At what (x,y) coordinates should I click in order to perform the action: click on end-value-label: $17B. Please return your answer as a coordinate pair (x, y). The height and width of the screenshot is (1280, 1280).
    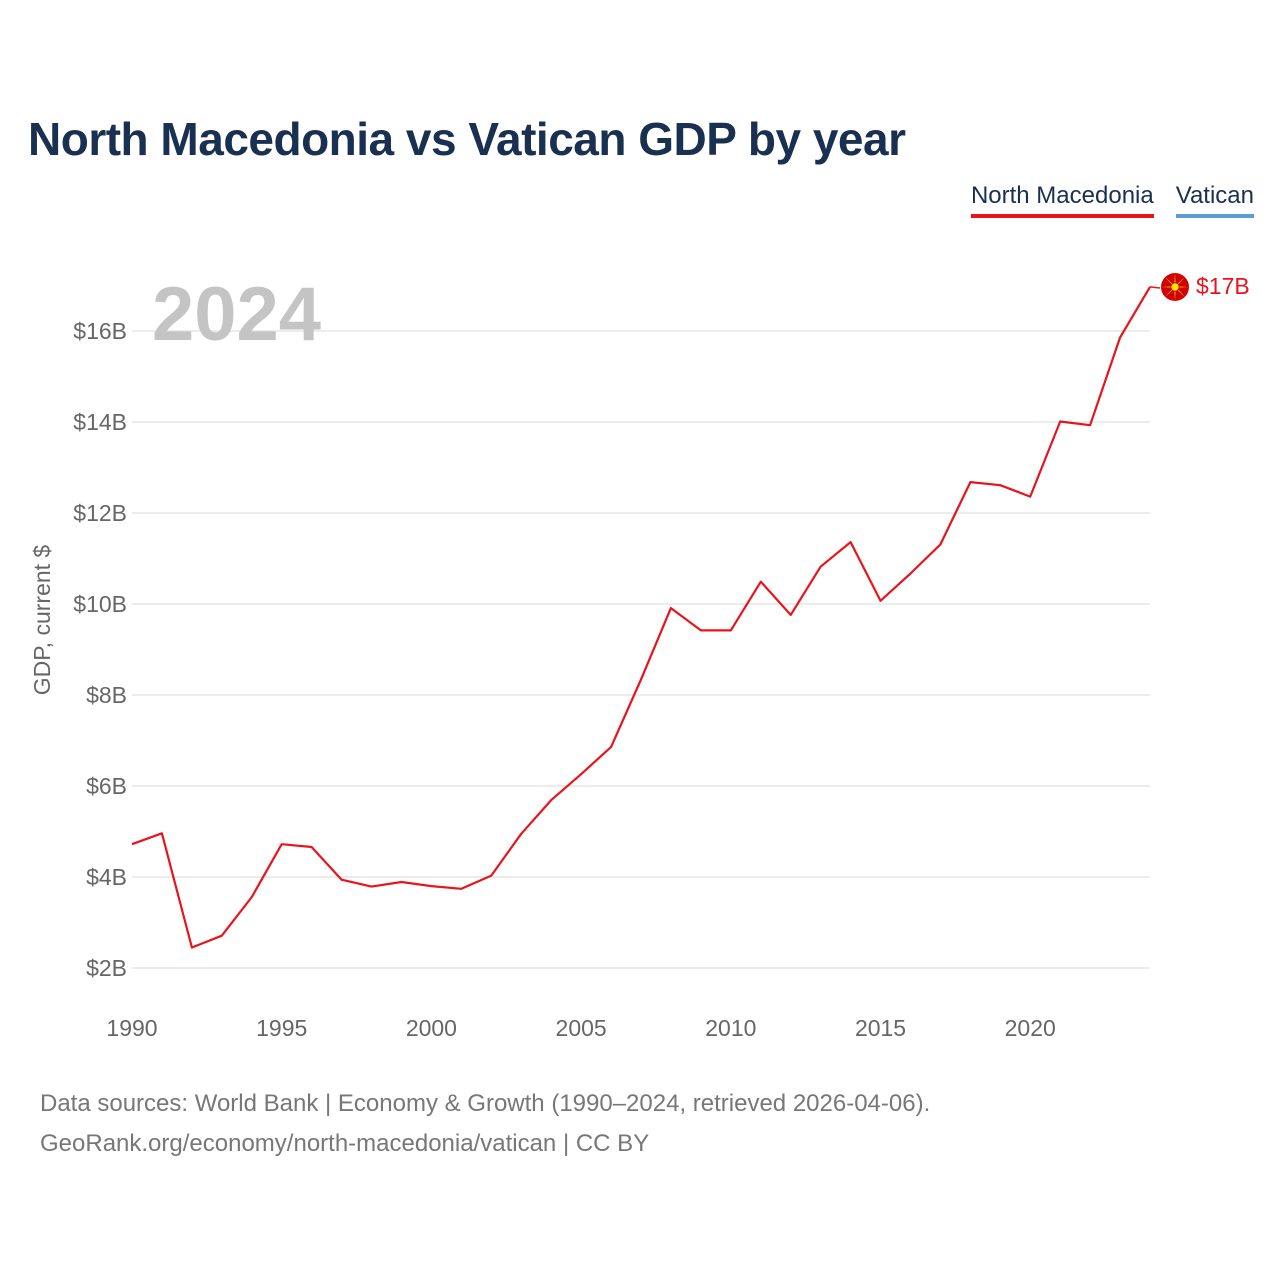
    Looking at the image, I should click on (1223, 286).